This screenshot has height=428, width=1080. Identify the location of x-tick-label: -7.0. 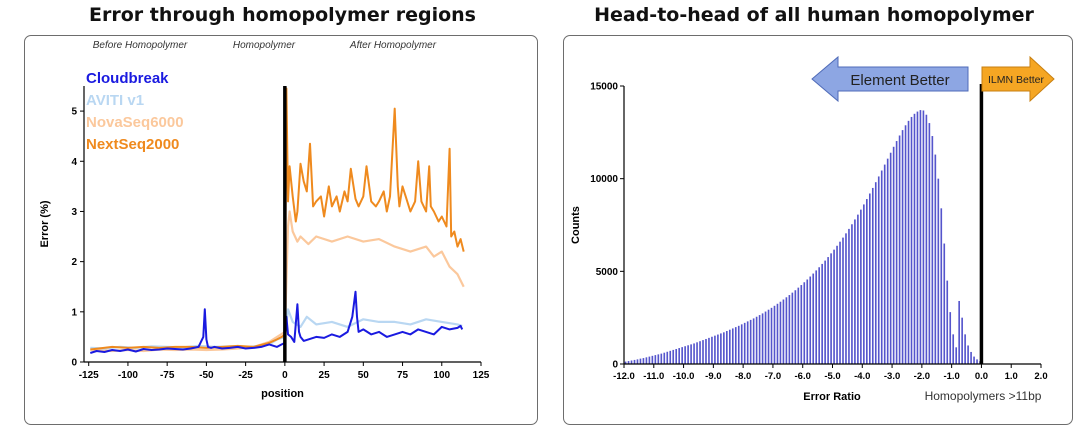
(773, 376).